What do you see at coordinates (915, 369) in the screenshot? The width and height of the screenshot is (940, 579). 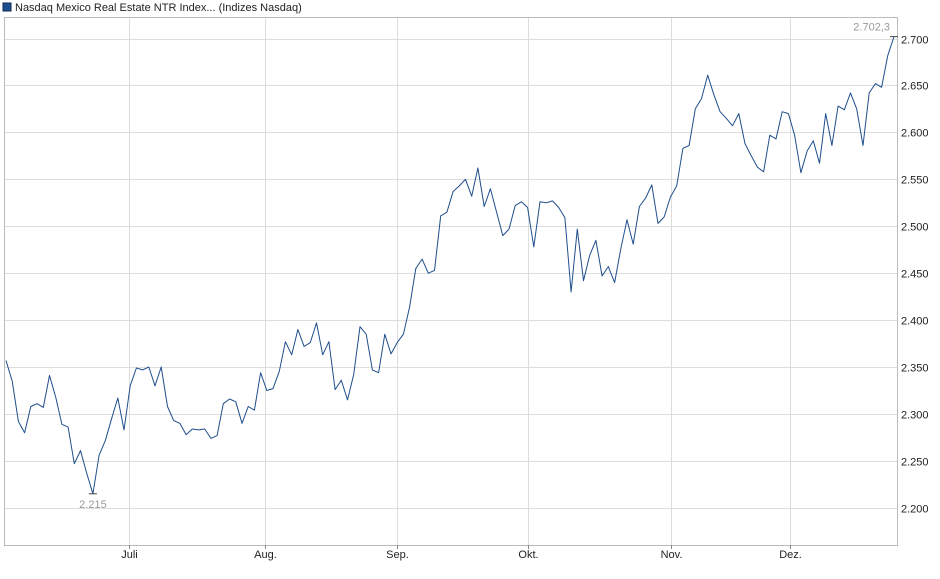 I see `y-tick-label: 2.350` at bounding box center [915, 369].